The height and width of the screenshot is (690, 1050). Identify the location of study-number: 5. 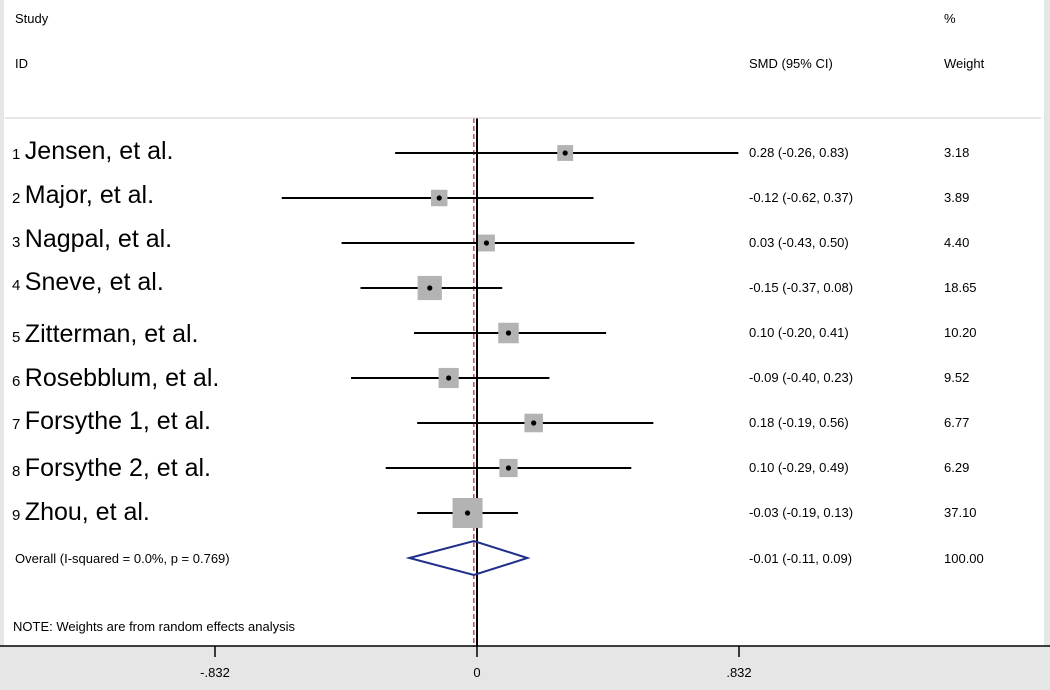
(16, 337).